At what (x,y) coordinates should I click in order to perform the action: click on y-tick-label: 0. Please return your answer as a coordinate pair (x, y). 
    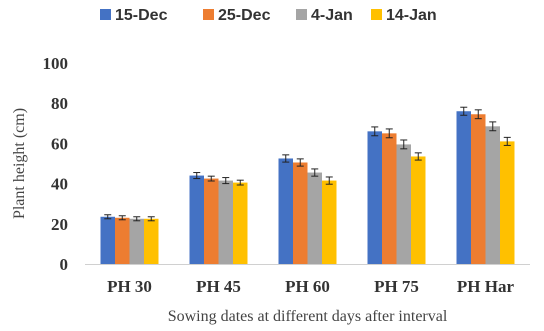
    Looking at the image, I should click on (64, 264).